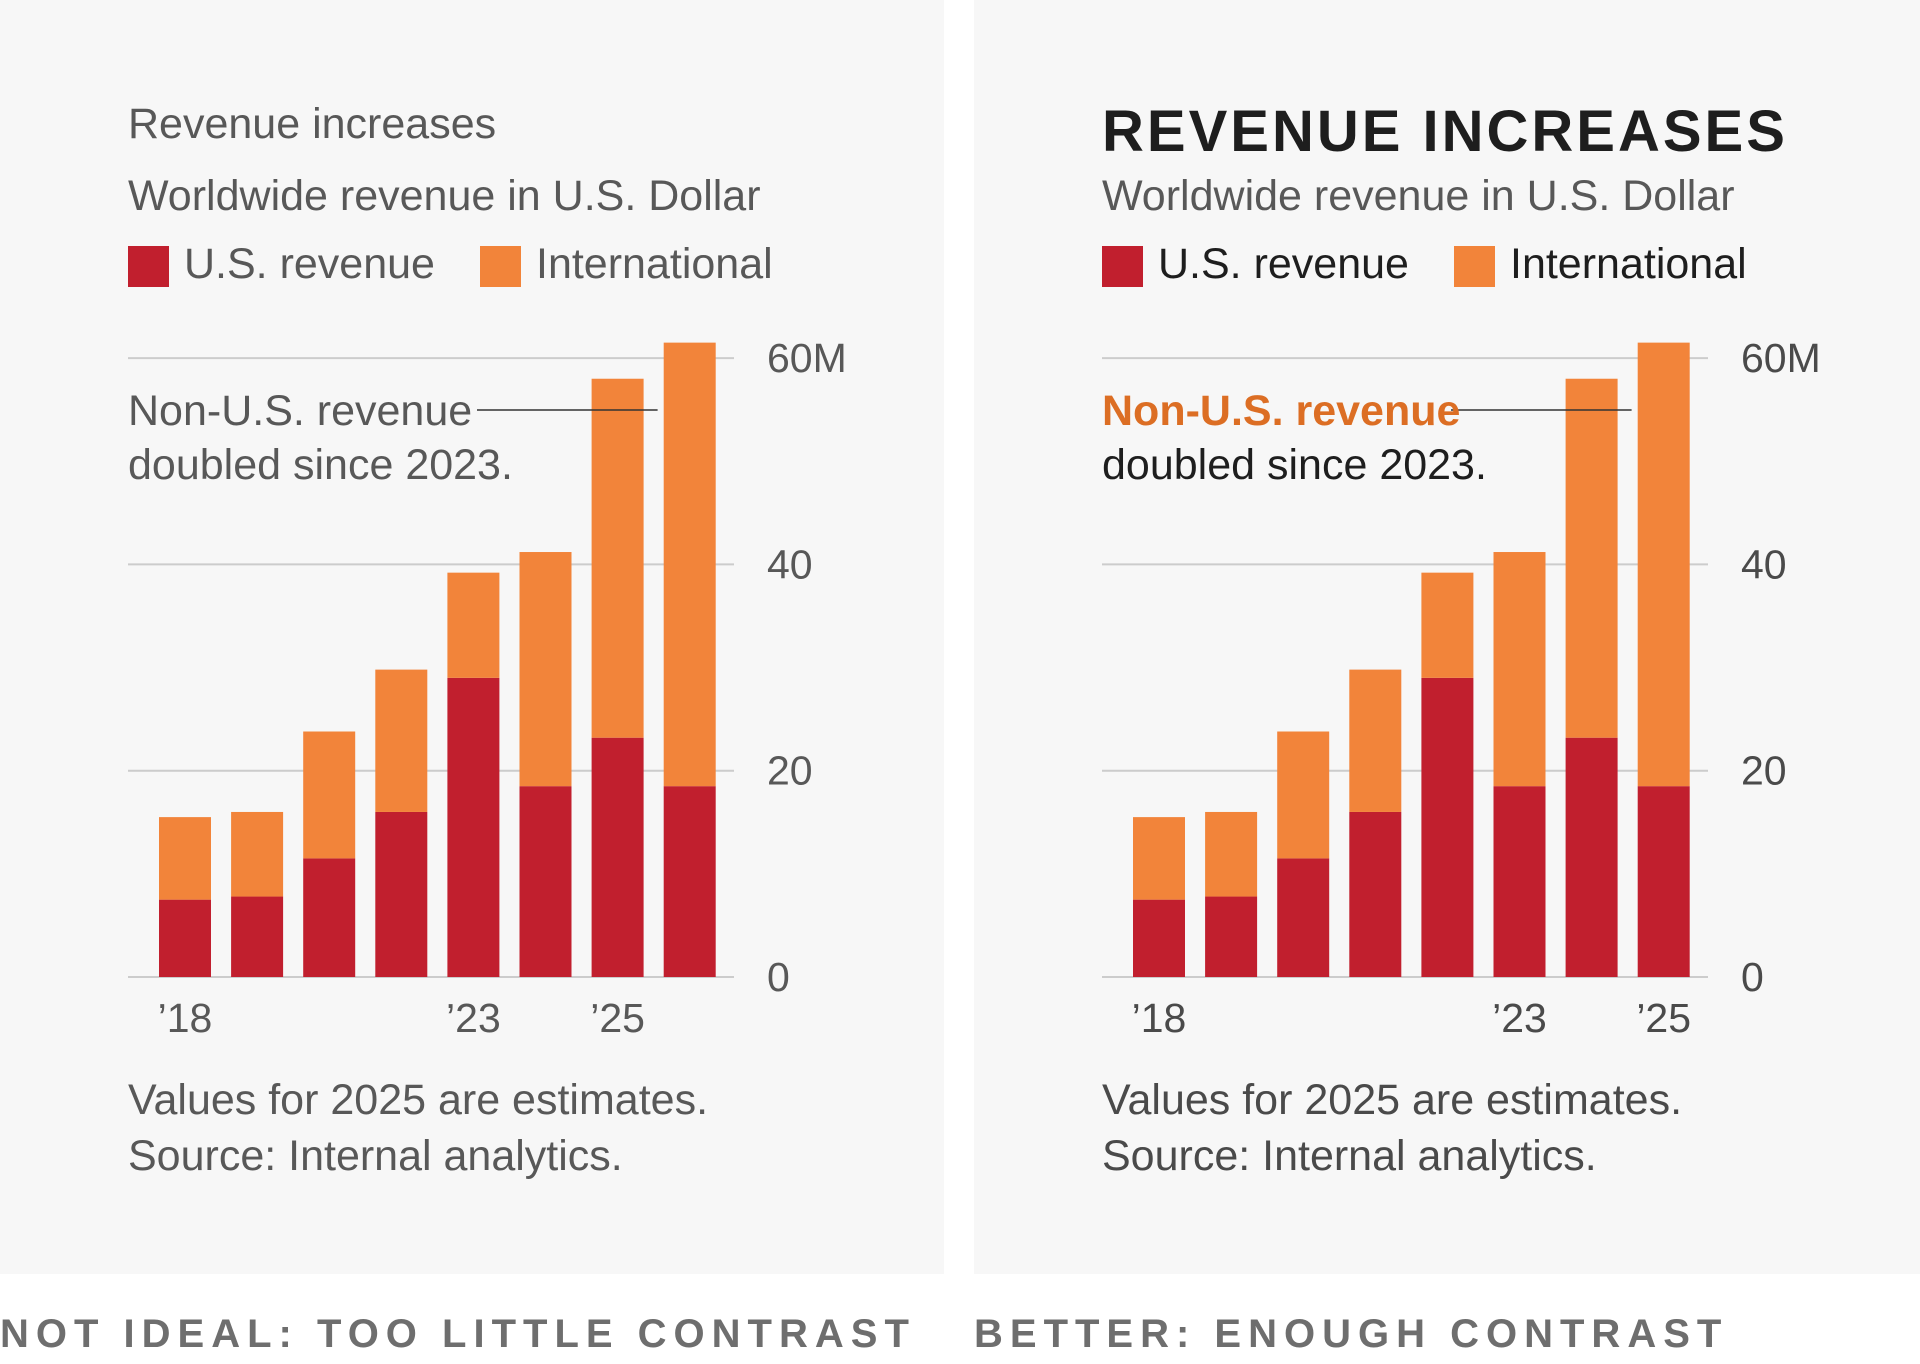  I want to click on caption-better: BETTER: ENOUGH CONTRAST, so click(1351, 1334).